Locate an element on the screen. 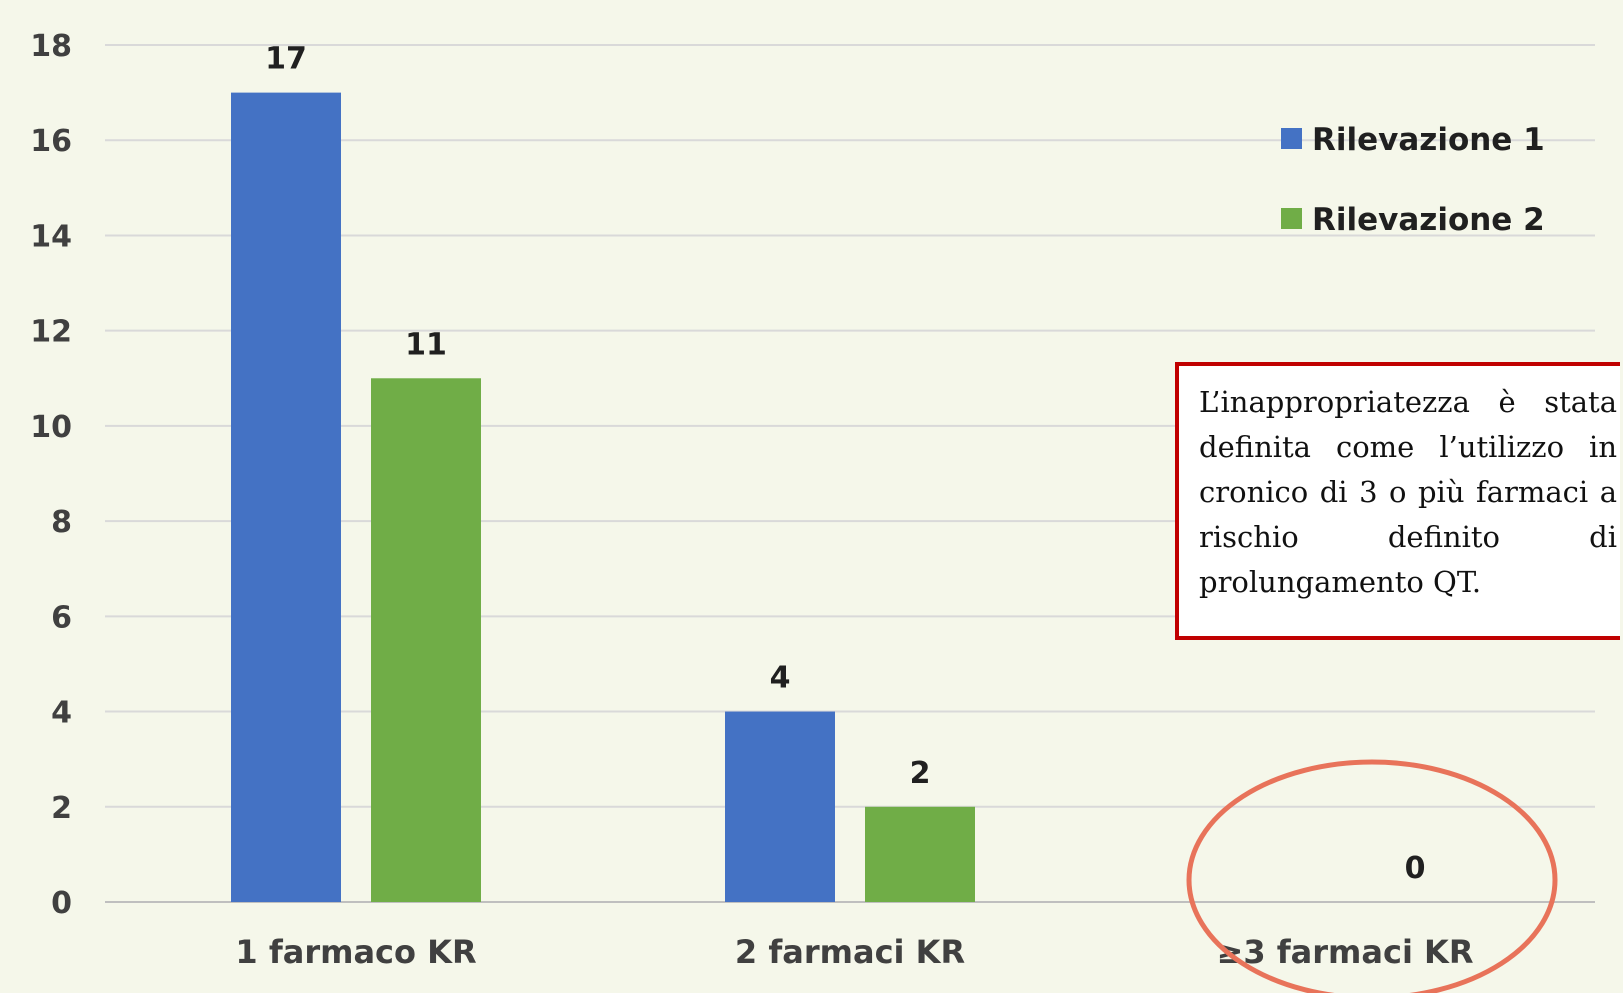 The image size is (1623, 993). x-axis: 1 farmaco KR 2 farmaci KR ≥3 farmaci KR is located at coordinates (854, 952).